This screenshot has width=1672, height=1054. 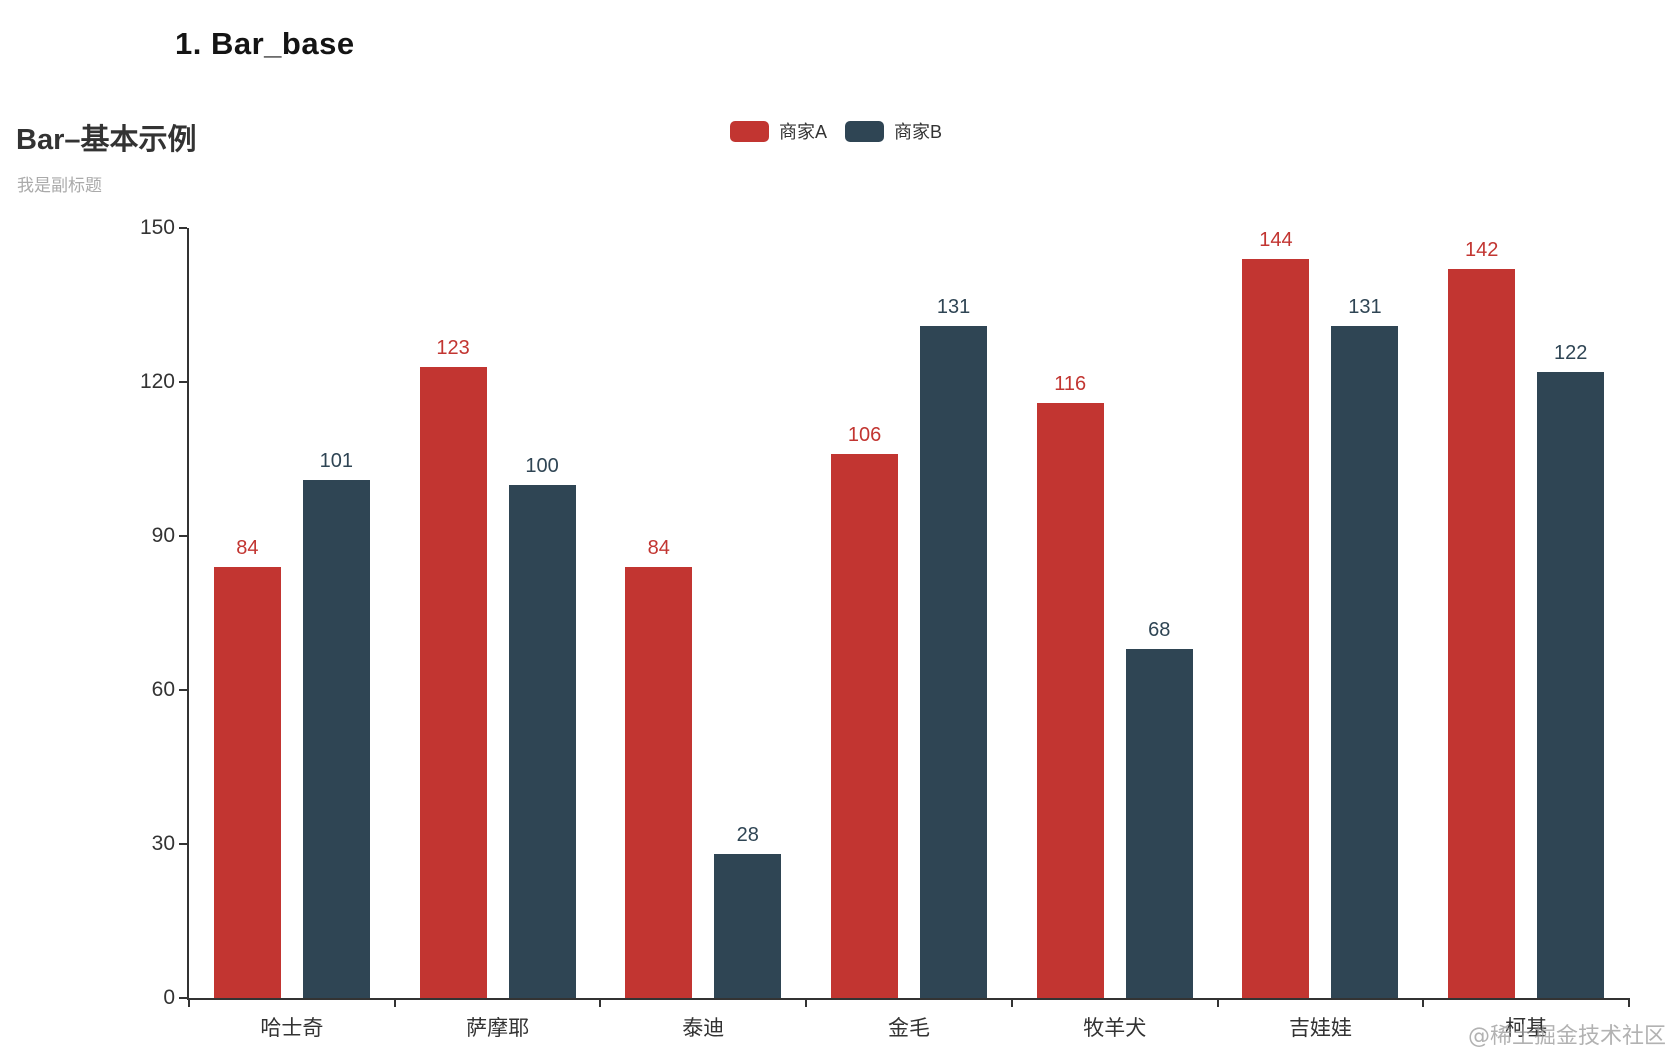 I want to click on bar-wrapper: 100, so click(x=542, y=726).